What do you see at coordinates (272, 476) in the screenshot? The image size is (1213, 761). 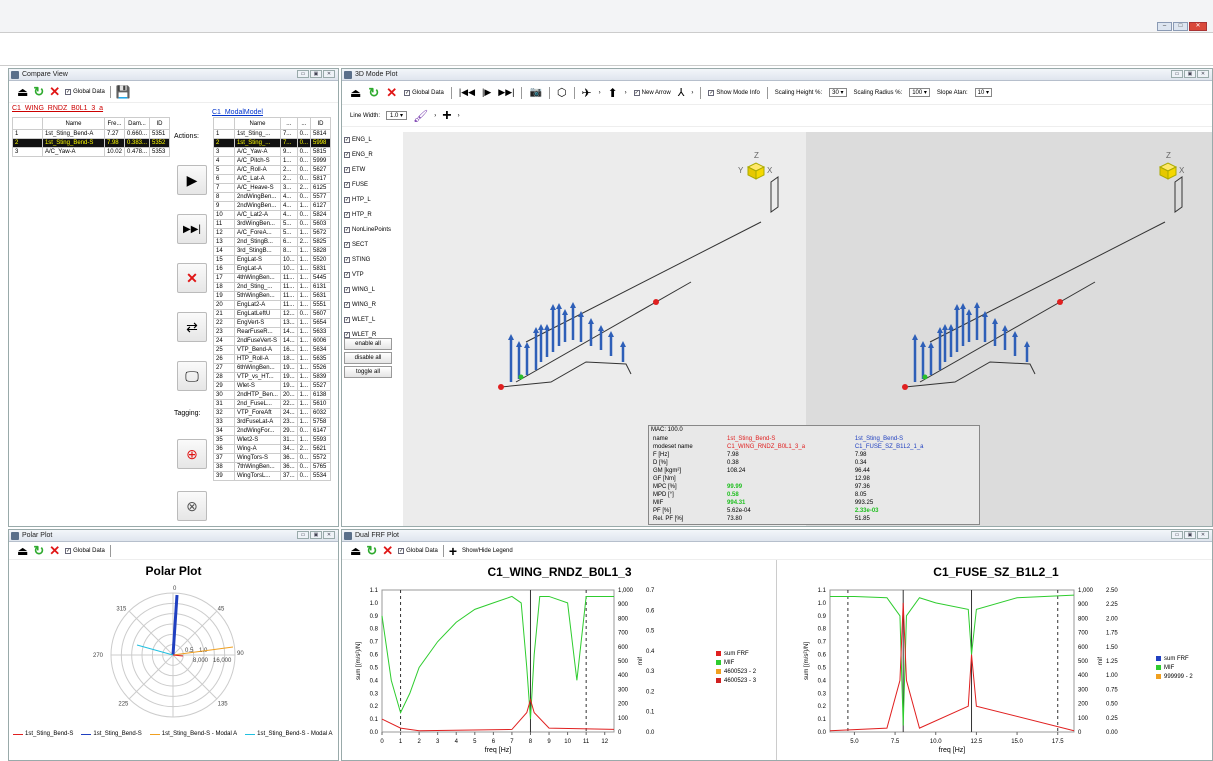 I see `table-row: 39 WingTorsL... 37... 0... 5534` at bounding box center [272, 476].